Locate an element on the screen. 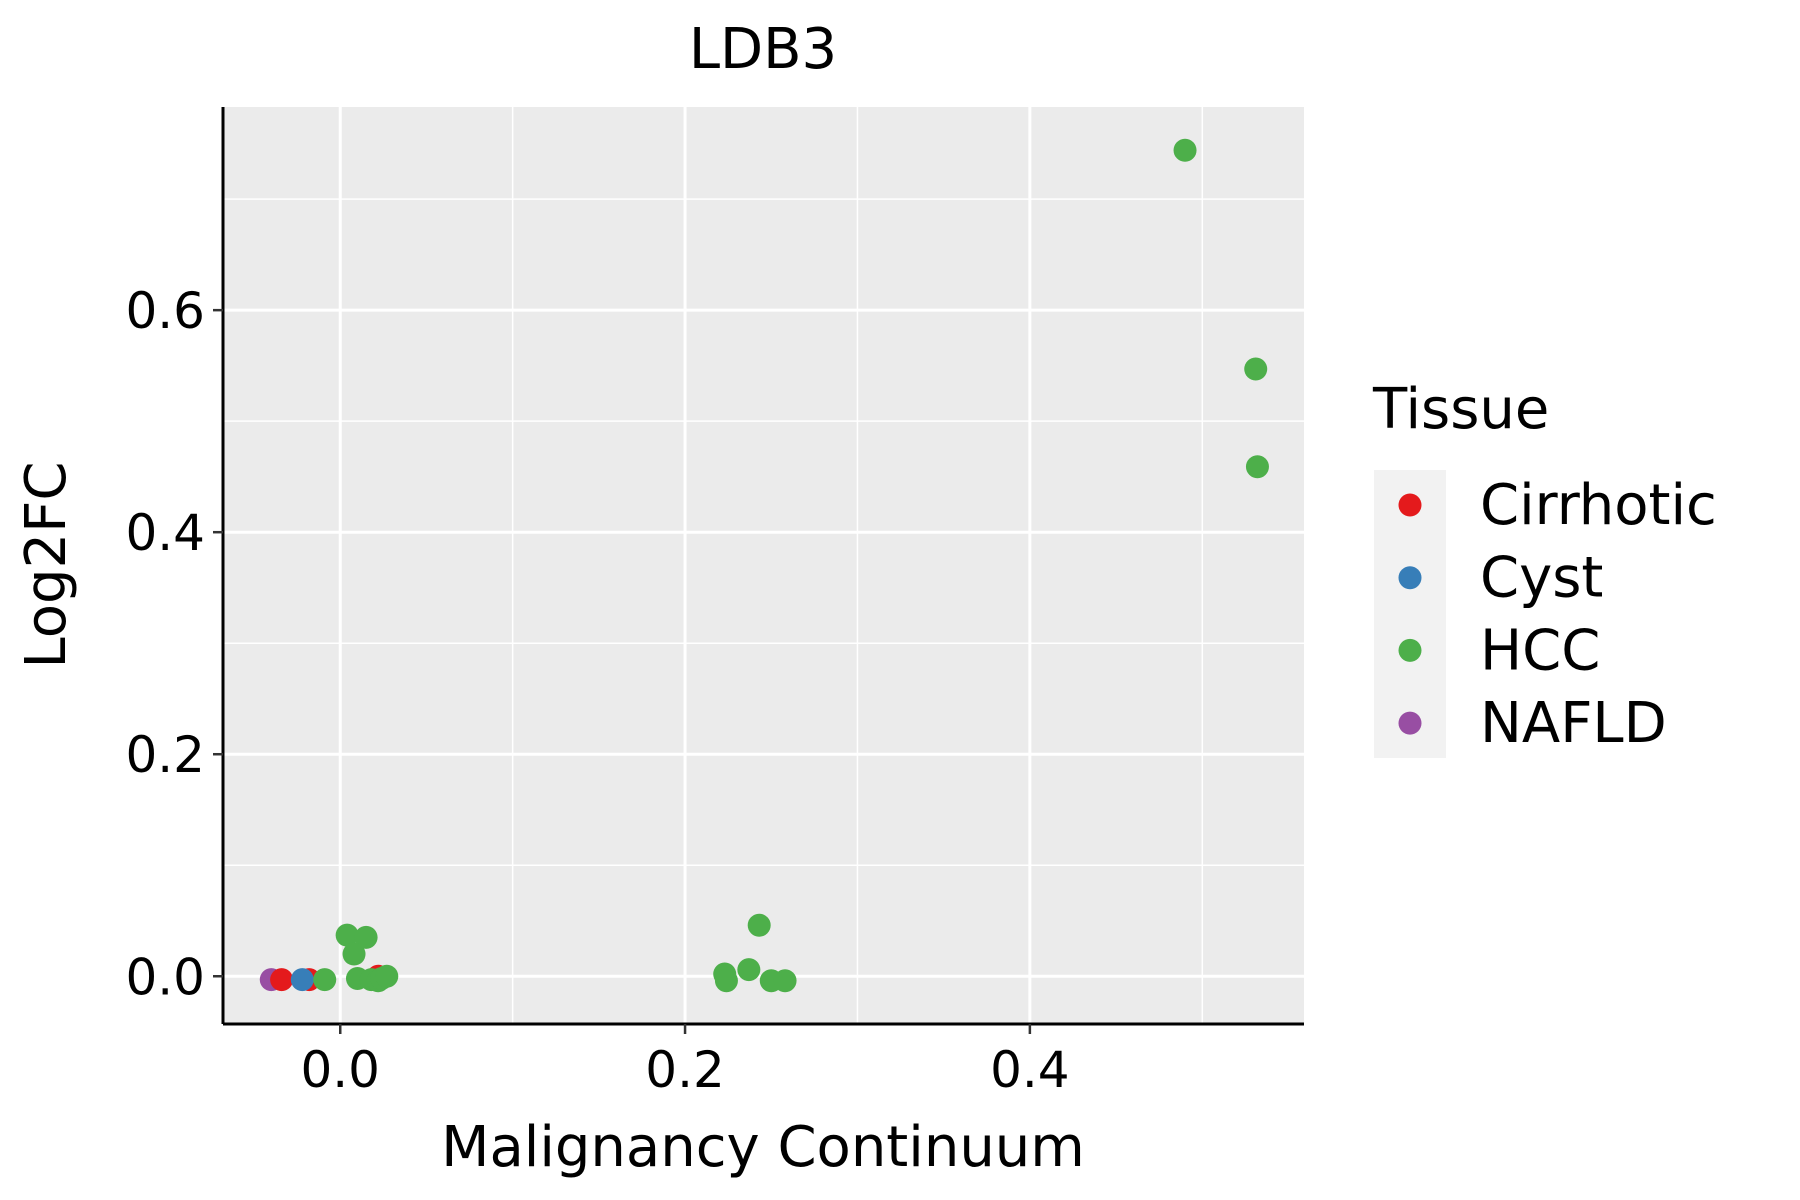 The height and width of the screenshot is (1200, 1800). legend-label: NAFLD is located at coordinates (1573, 723).